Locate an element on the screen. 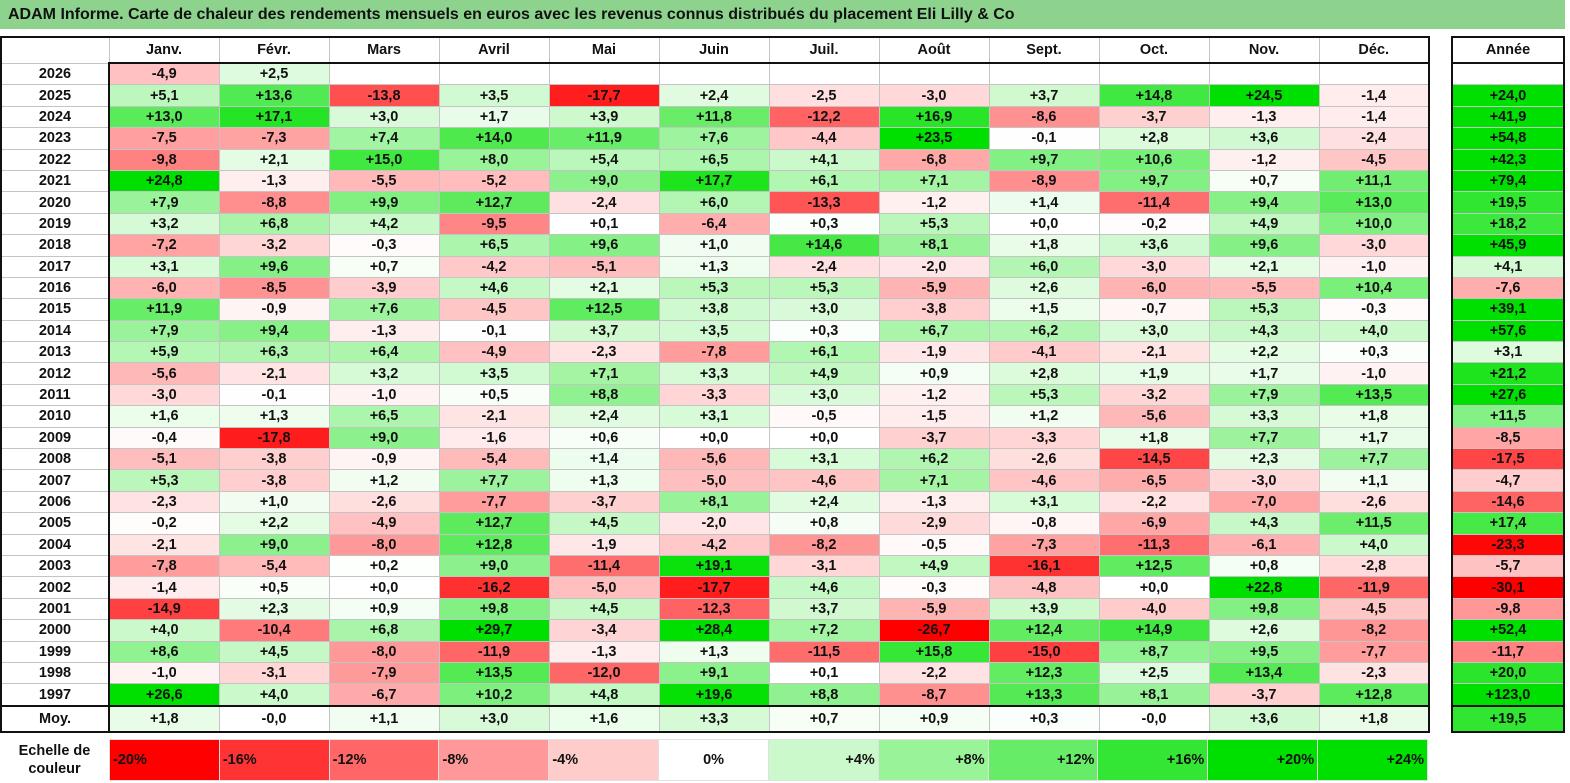 The width and height of the screenshot is (1570, 783). year-label: 2024 is located at coordinates (55, 117).